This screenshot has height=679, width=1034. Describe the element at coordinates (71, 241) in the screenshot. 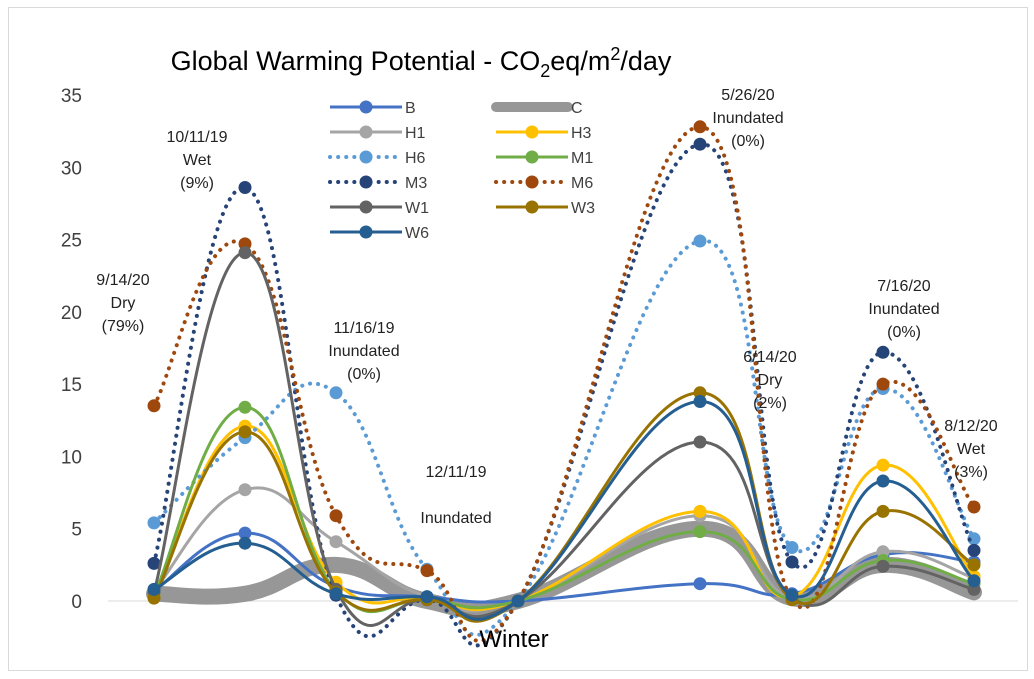

I see `y-tick-label: 25` at that location.